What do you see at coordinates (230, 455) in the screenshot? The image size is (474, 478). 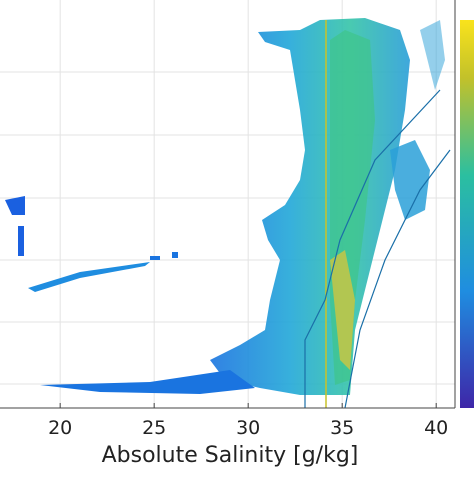 I see `x-axis-label: Absolute Salinity [g/kg]` at bounding box center [230, 455].